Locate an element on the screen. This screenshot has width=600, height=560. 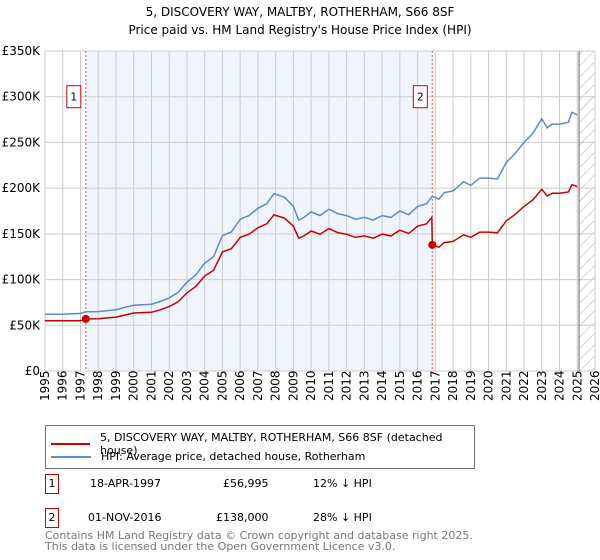
transaction-badge: 2 is located at coordinates (52, 518).